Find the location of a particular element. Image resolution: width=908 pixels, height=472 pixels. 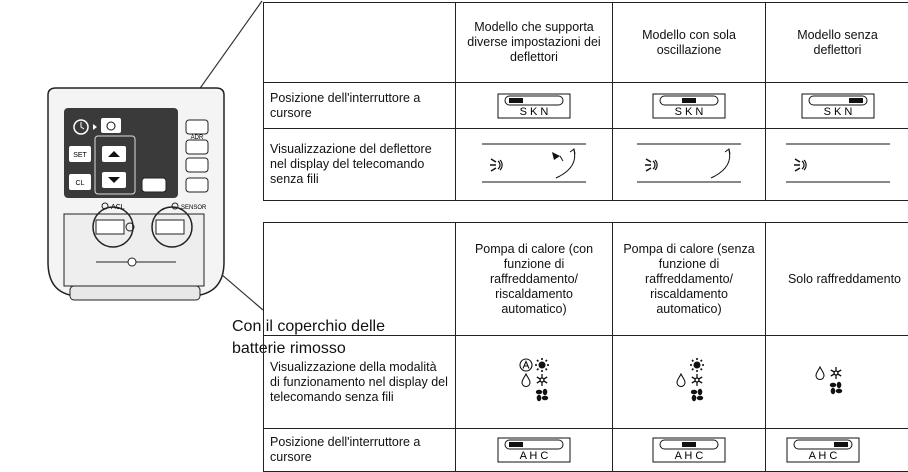

button-label: SENSOR is located at coordinates (194, 208).